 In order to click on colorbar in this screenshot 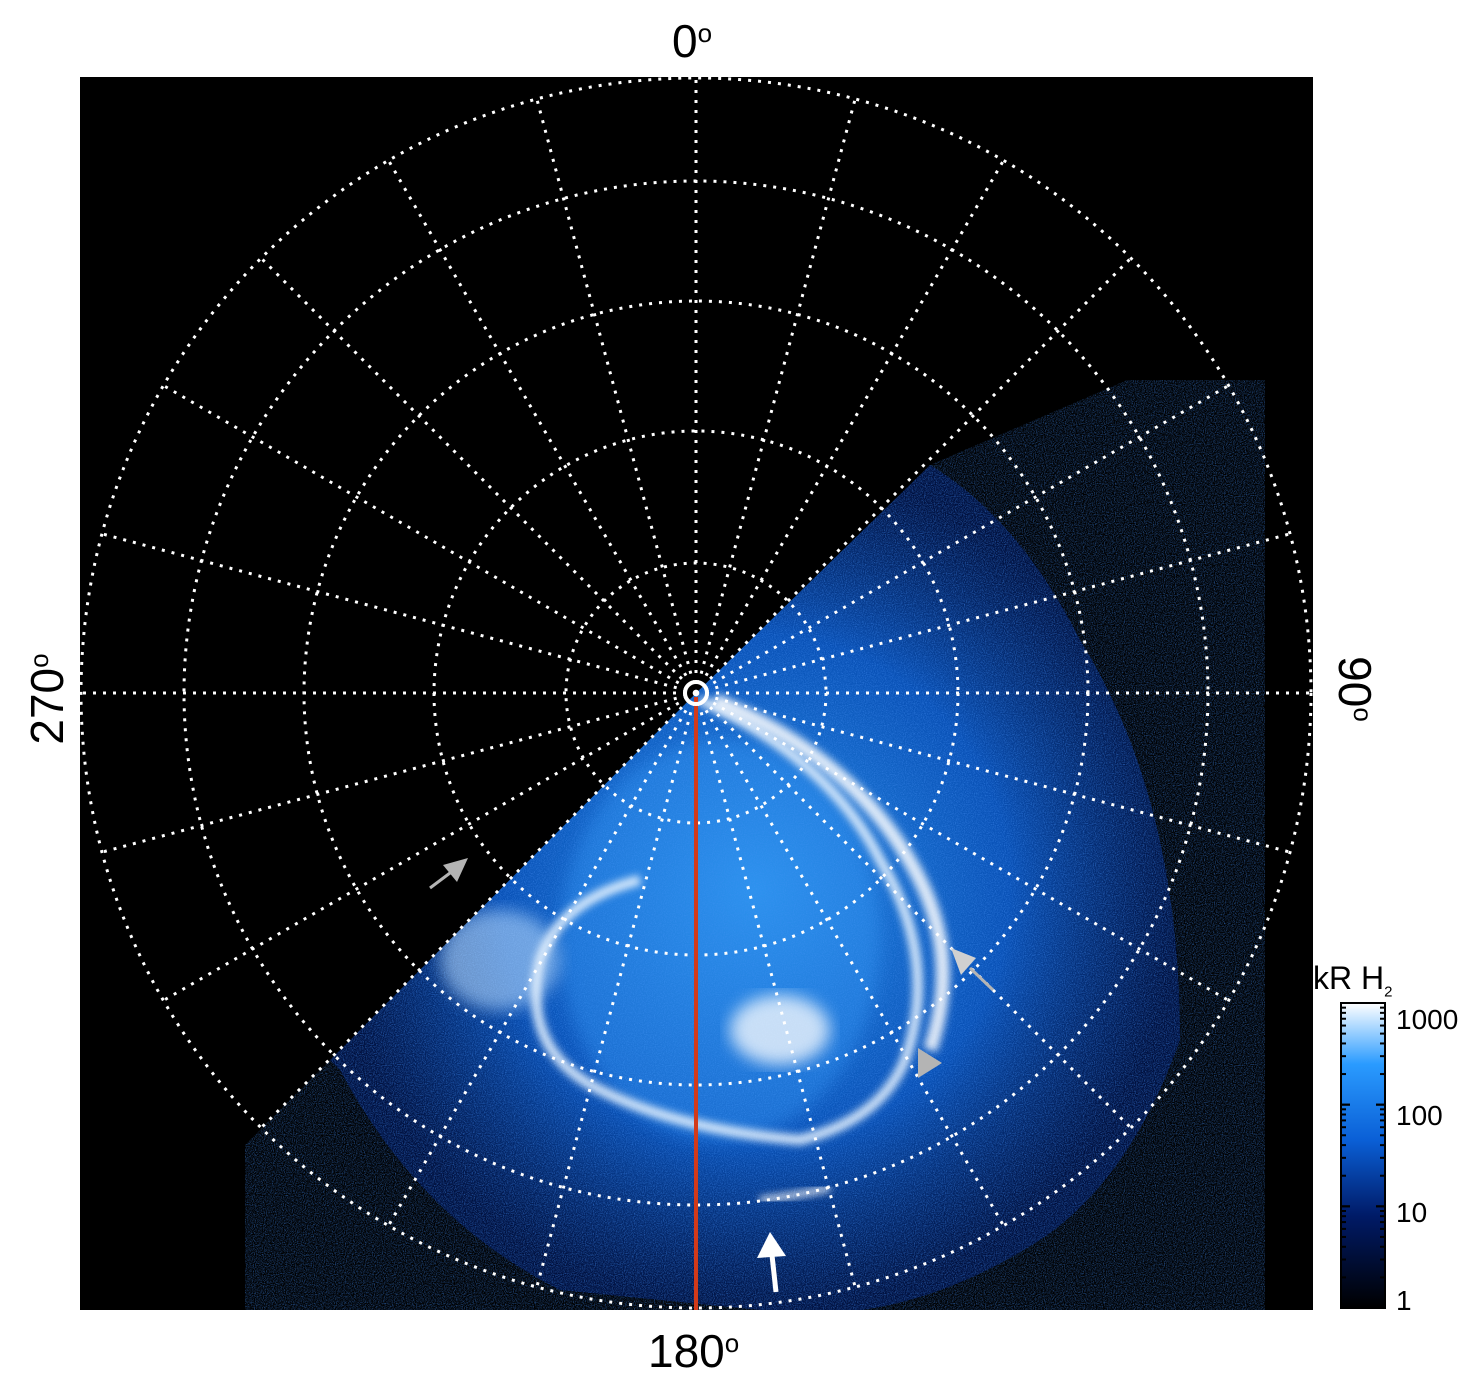, I will do `click(1363, 1155)`.